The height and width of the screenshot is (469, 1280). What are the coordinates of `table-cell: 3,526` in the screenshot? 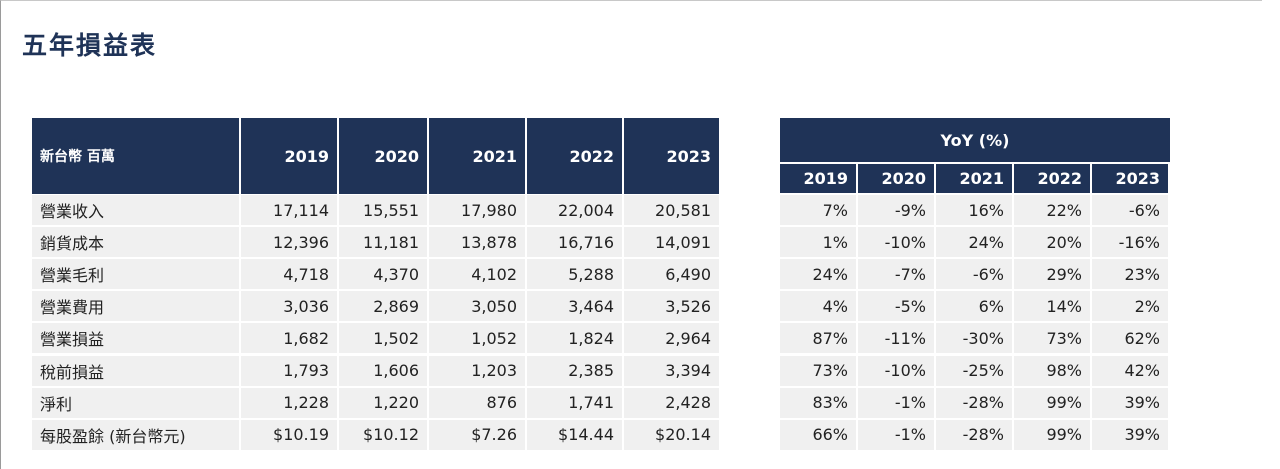 It's located at (671, 306).